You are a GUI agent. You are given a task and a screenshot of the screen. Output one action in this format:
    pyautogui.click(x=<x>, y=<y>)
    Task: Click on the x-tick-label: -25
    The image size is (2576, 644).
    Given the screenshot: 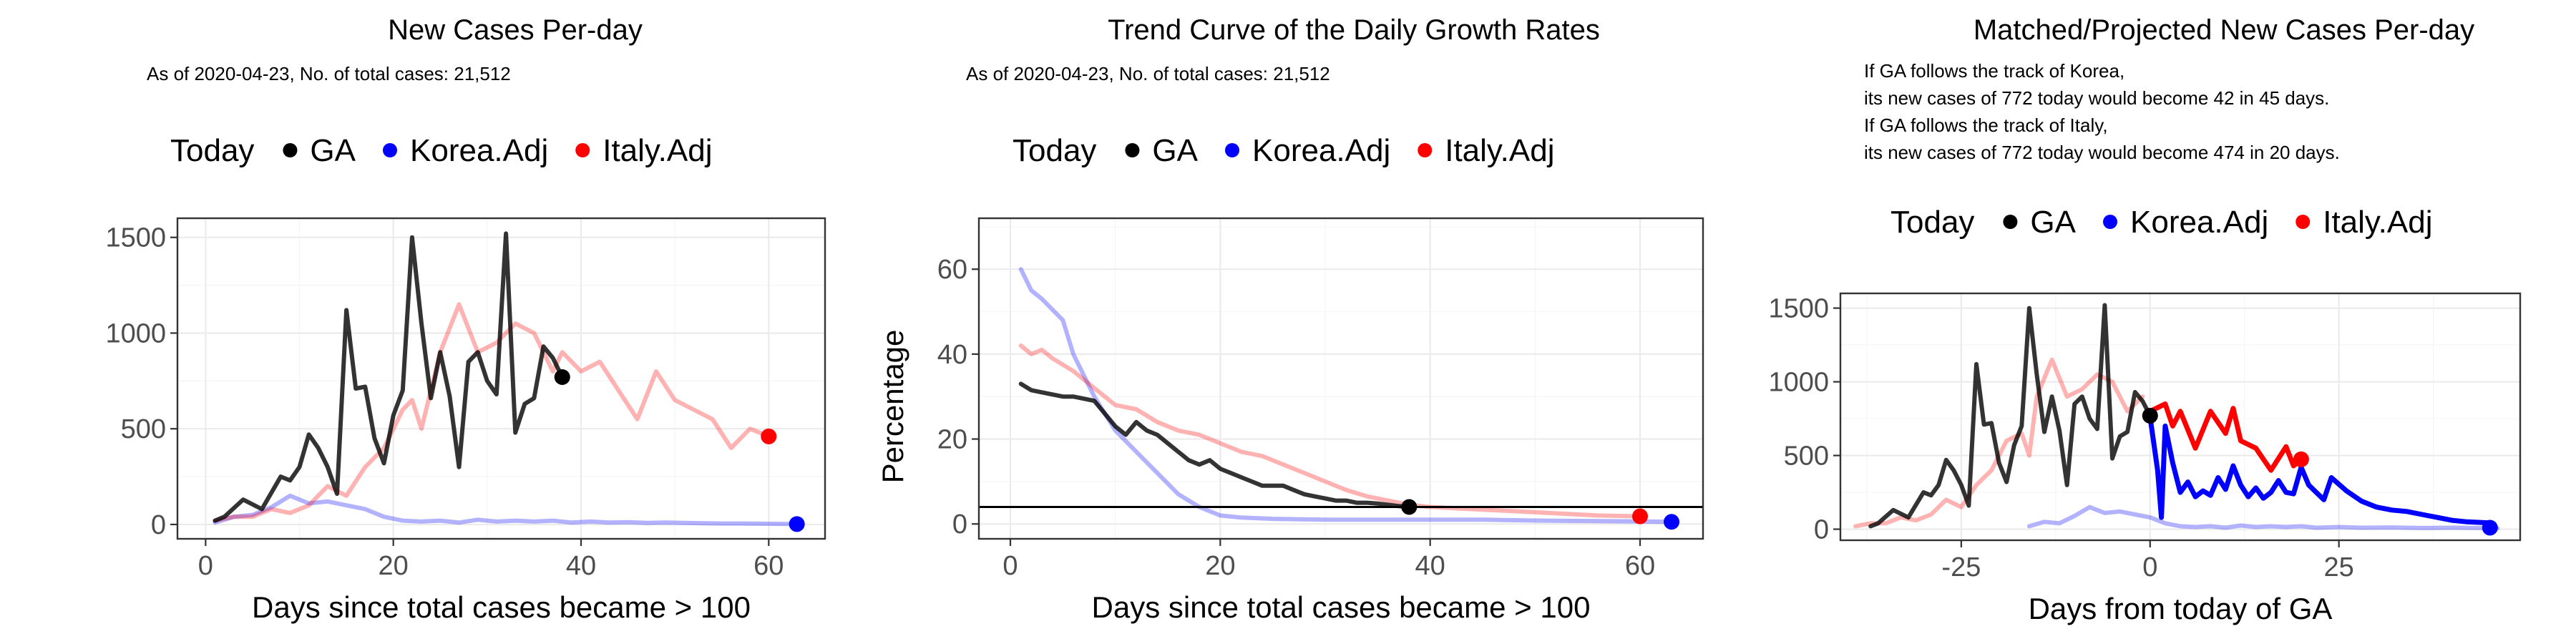 What is the action you would take?
    pyautogui.click(x=1961, y=567)
    